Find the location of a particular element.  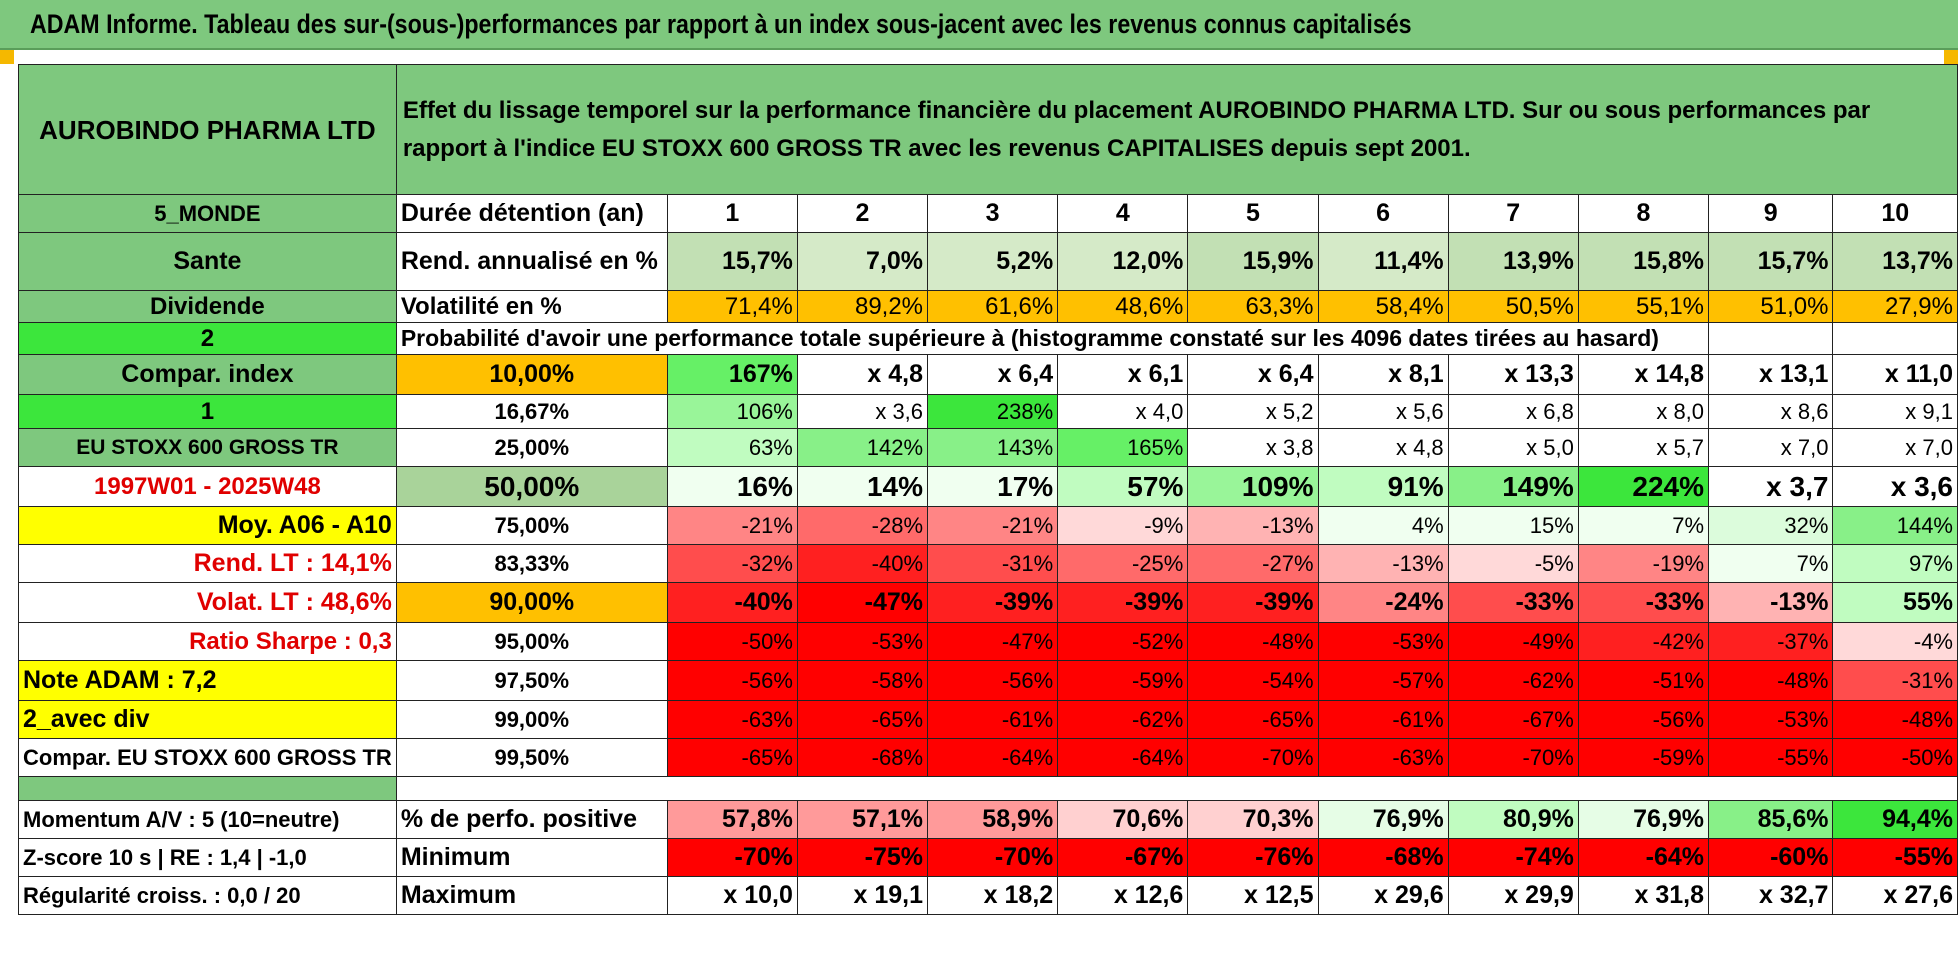

value-cell: -24% is located at coordinates (1383, 602).